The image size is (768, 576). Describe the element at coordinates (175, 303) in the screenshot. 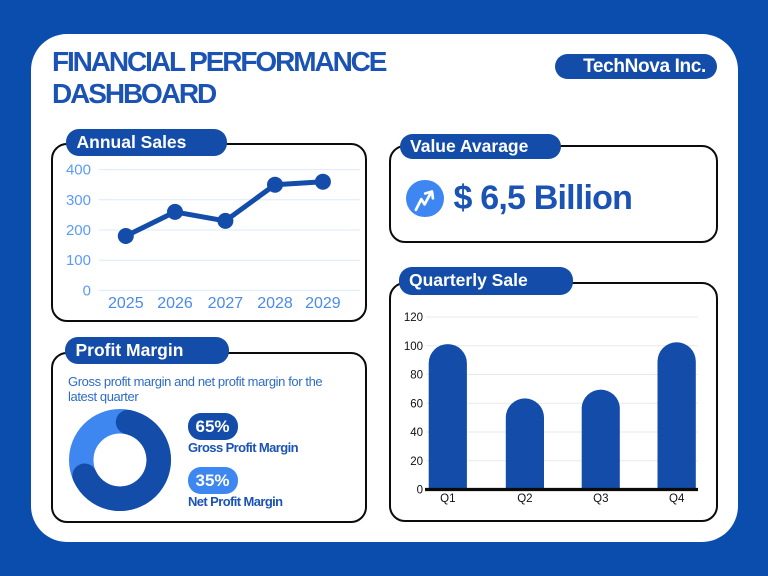

I see `svg-text: 2026` at that location.